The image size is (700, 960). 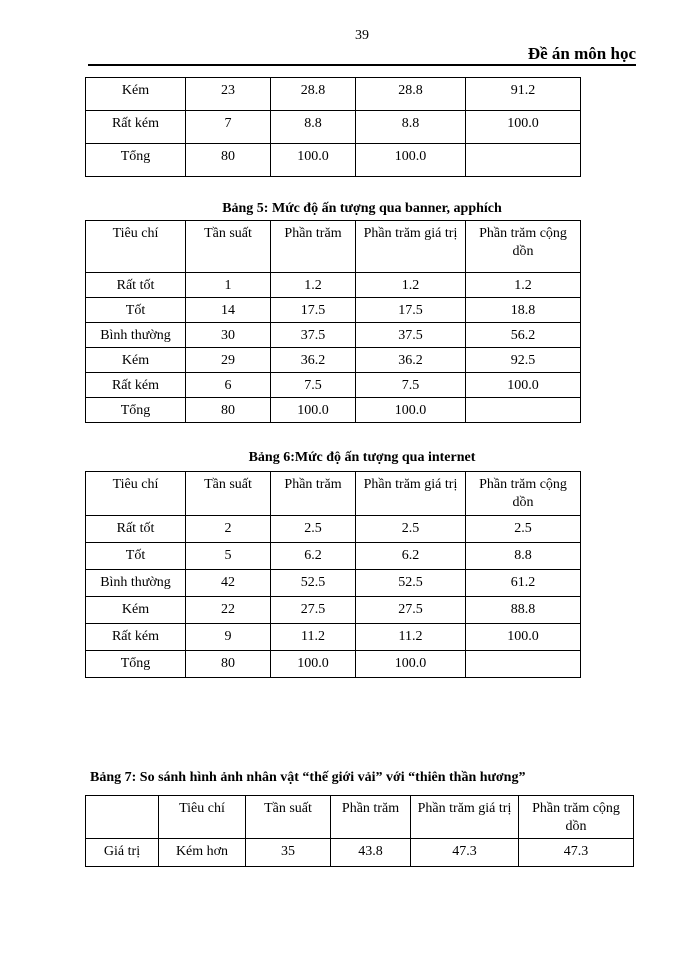 What do you see at coordinates (523, 310) in the screenshot?
I see `table-cell: 18.8` at bounding box center [523, 310].